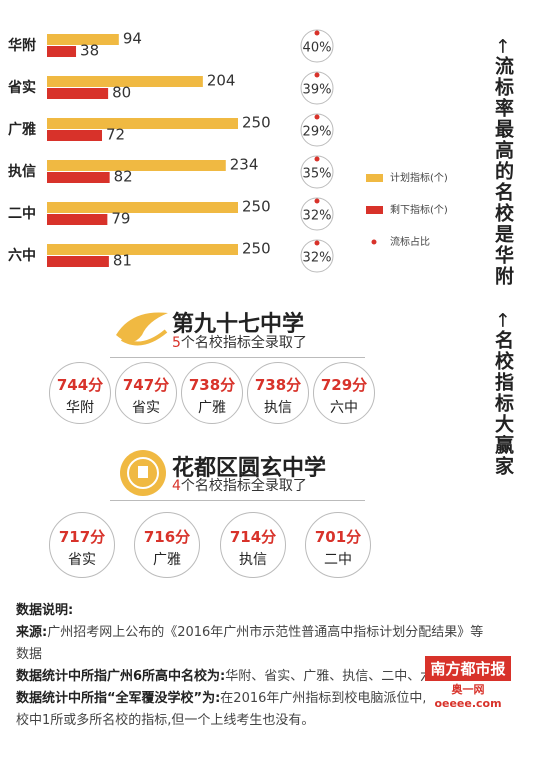 The width and height of the screenshot is (540, 772). I want to click on note-text: 广州招考网上公布的《2016年广州市示范性普通高中指标计划分配结果》等数据, so click(250, 643).